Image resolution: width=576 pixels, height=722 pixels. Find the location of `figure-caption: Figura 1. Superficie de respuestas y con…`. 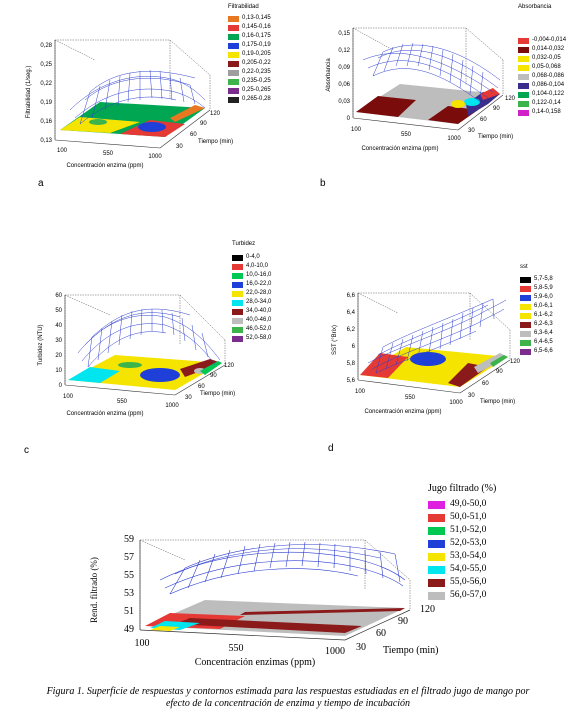

figure-caption: Figura 1. Superficie de respuestas y con… is located at coordinates (288, 698).